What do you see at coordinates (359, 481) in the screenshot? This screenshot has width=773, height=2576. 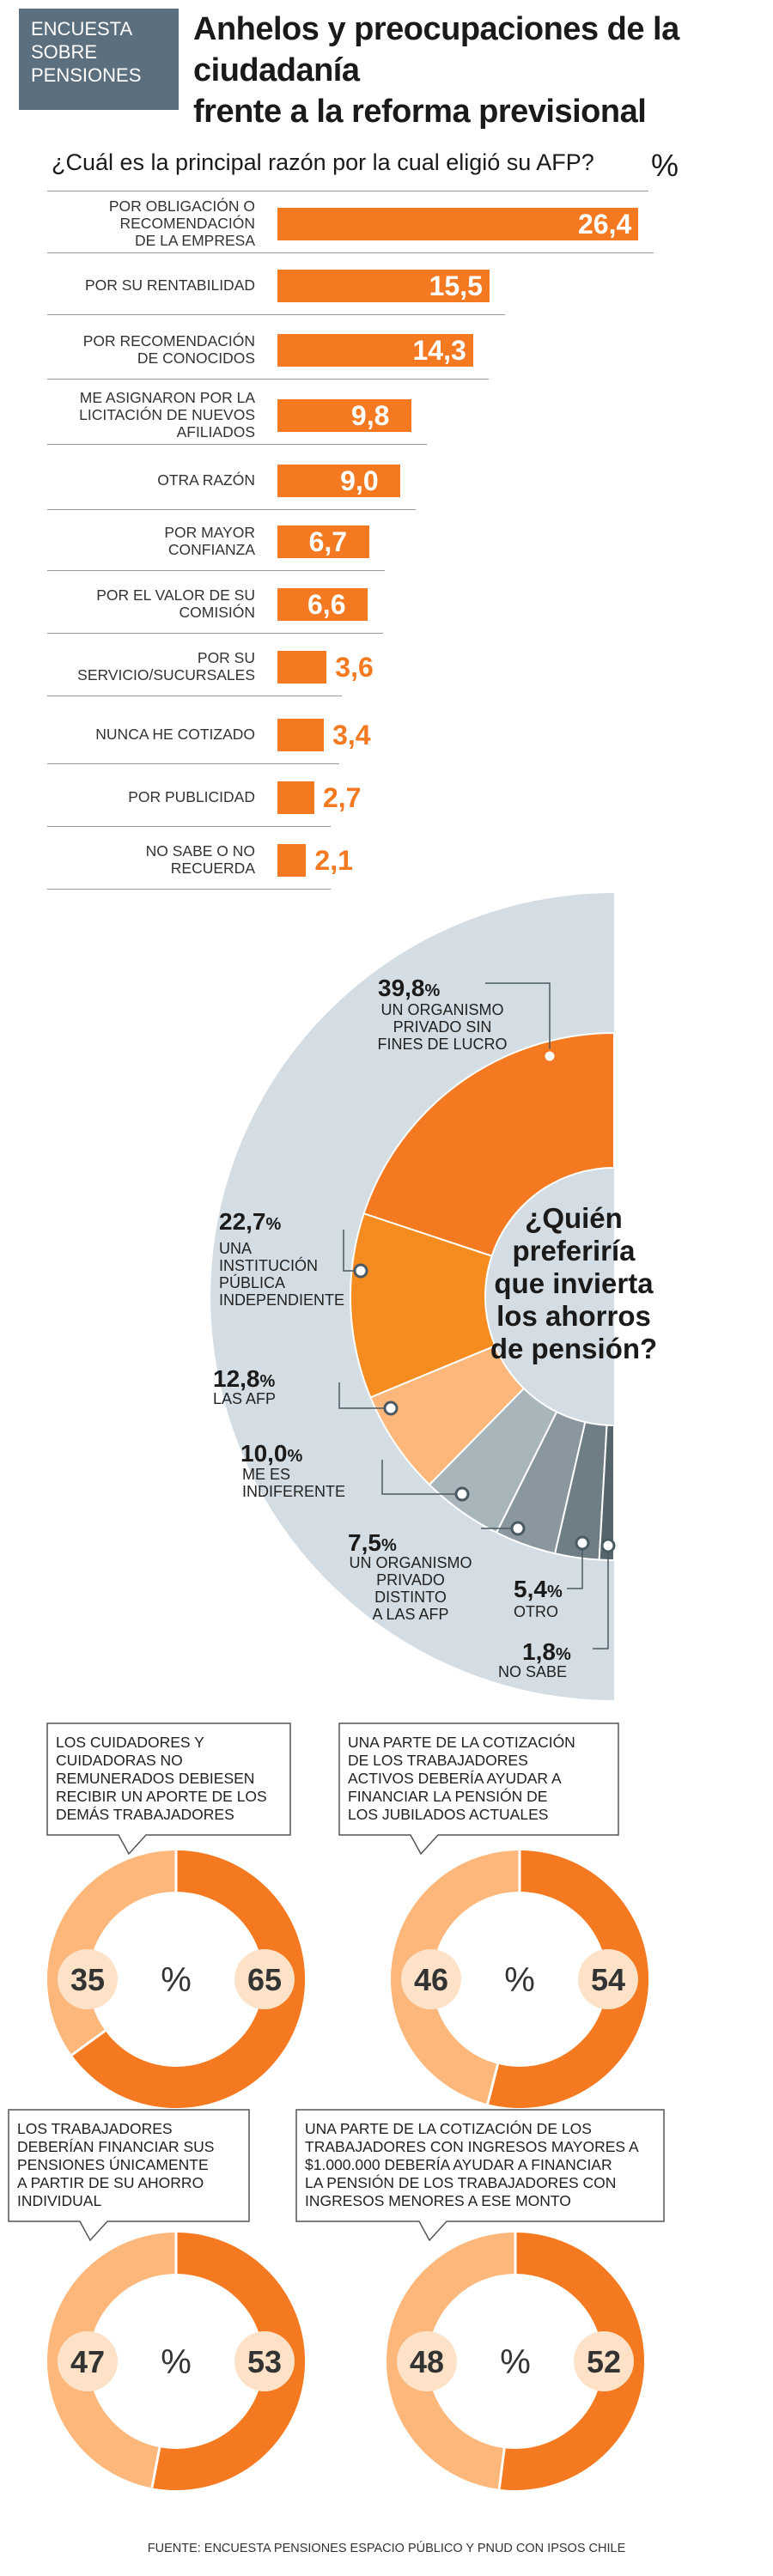 I see `bar-value-label: 9,0` at bounding box center [359, 481].